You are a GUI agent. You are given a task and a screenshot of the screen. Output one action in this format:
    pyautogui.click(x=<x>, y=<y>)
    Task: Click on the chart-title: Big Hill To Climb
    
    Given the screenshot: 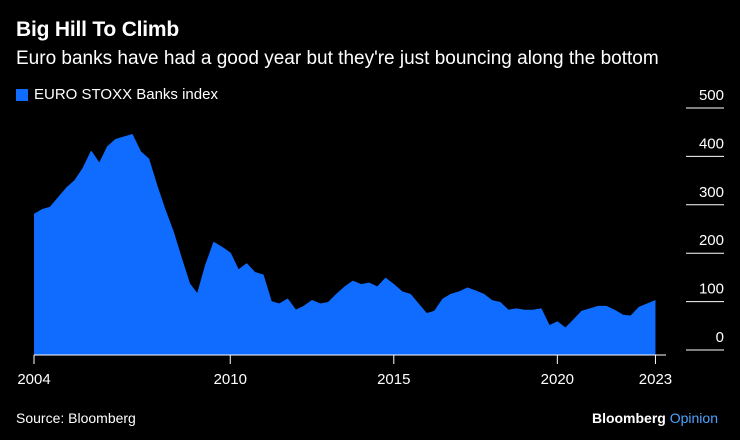 What is the action you would take?
    pyautogui.click(x=98, y=29)
    